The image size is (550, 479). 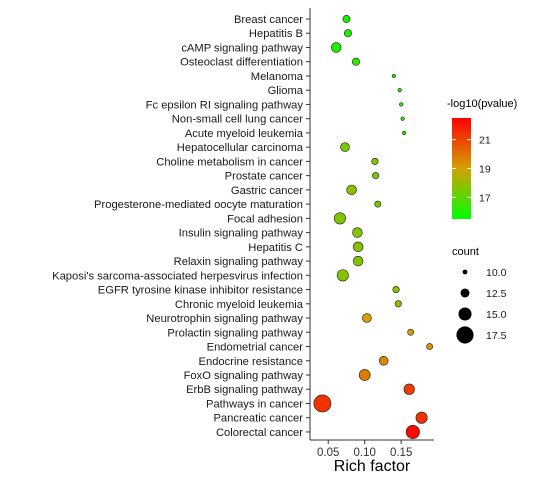 What do you see at coordinates (461, 168) in the screenshot?
I see `color-legend-bar` at bounding box center [461, 168].